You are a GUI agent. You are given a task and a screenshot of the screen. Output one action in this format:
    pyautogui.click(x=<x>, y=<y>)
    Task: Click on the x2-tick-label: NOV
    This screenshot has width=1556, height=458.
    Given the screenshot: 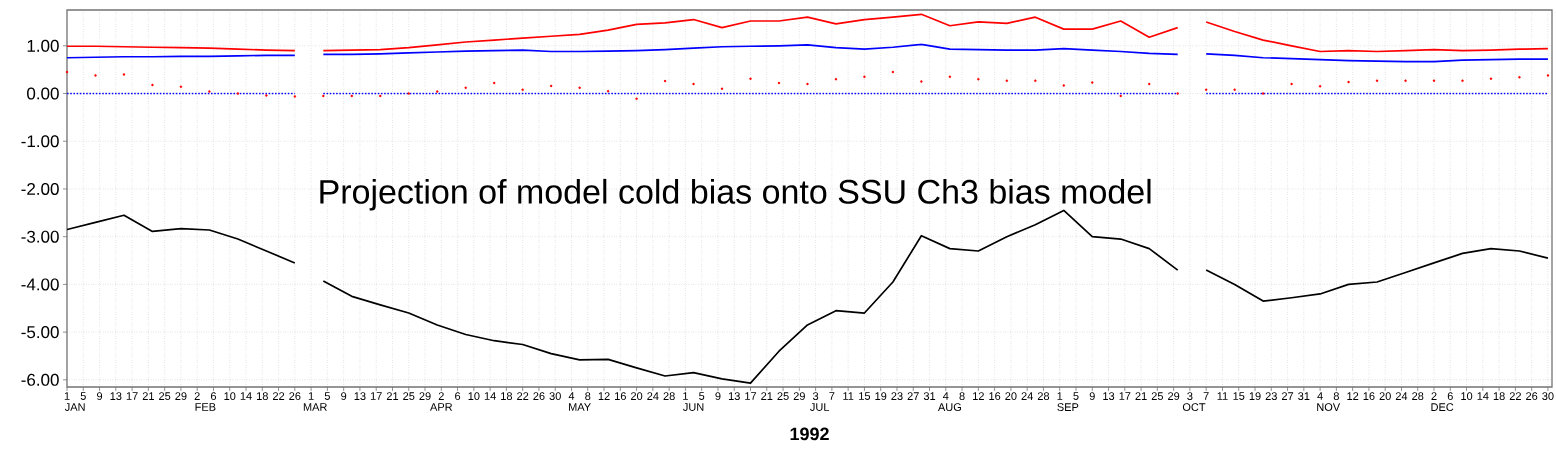 What is the action you would take?
    pyautogui.click(x=1329, y=407)
    